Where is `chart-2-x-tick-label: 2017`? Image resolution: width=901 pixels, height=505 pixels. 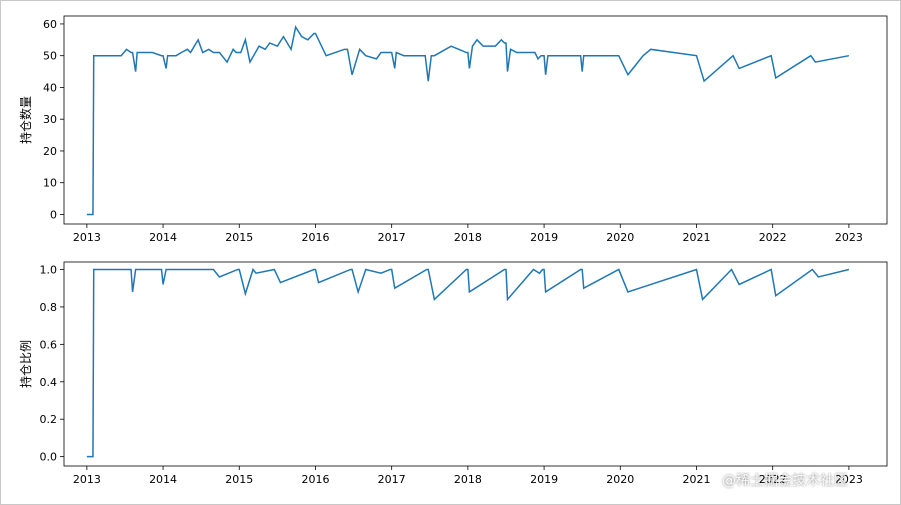 chart-2-x-tick-label: 2017 is located at coordinates (392, 479).